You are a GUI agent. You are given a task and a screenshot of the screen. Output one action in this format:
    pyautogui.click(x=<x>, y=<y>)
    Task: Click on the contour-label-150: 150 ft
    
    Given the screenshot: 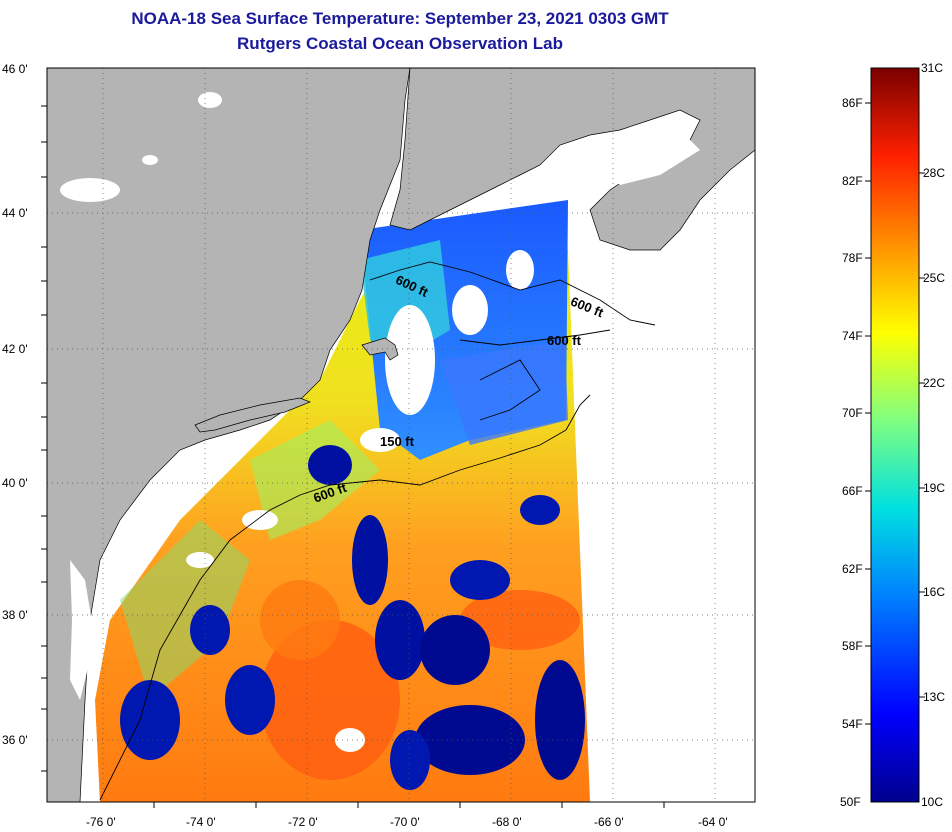 What is the action you would take?
    pyautogui.click(x=397, y=441)
    